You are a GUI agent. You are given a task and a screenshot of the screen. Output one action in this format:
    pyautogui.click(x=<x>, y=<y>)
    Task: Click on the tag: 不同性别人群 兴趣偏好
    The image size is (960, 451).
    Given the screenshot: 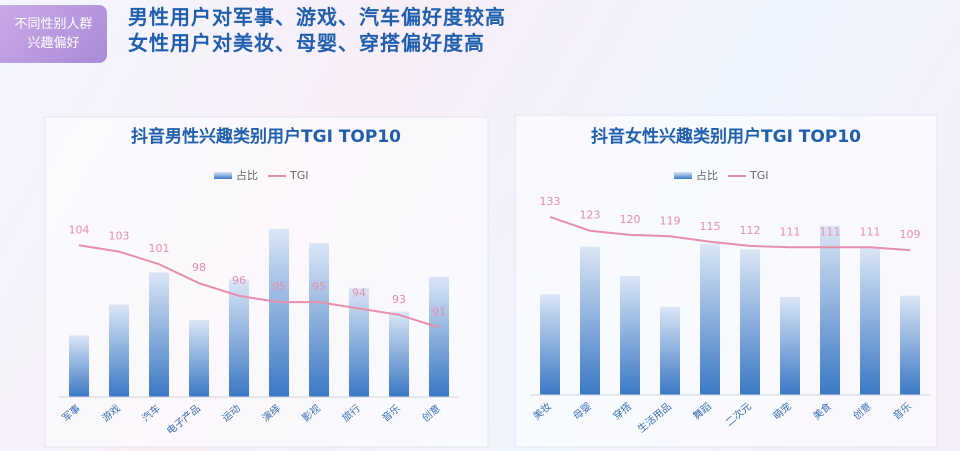 What is the action you would take?
    pyautogui.click(x=53, y=34)
    